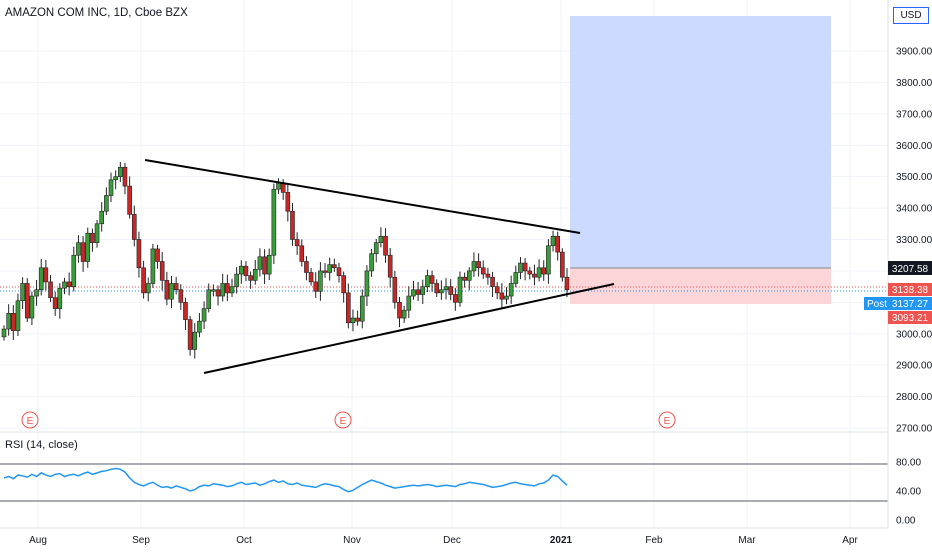 The width and height of the screenshot is (932, 555). Describe the element at coordinates (30, 420) in the screenshot. I see `earnings-marker-1: E` at that location.